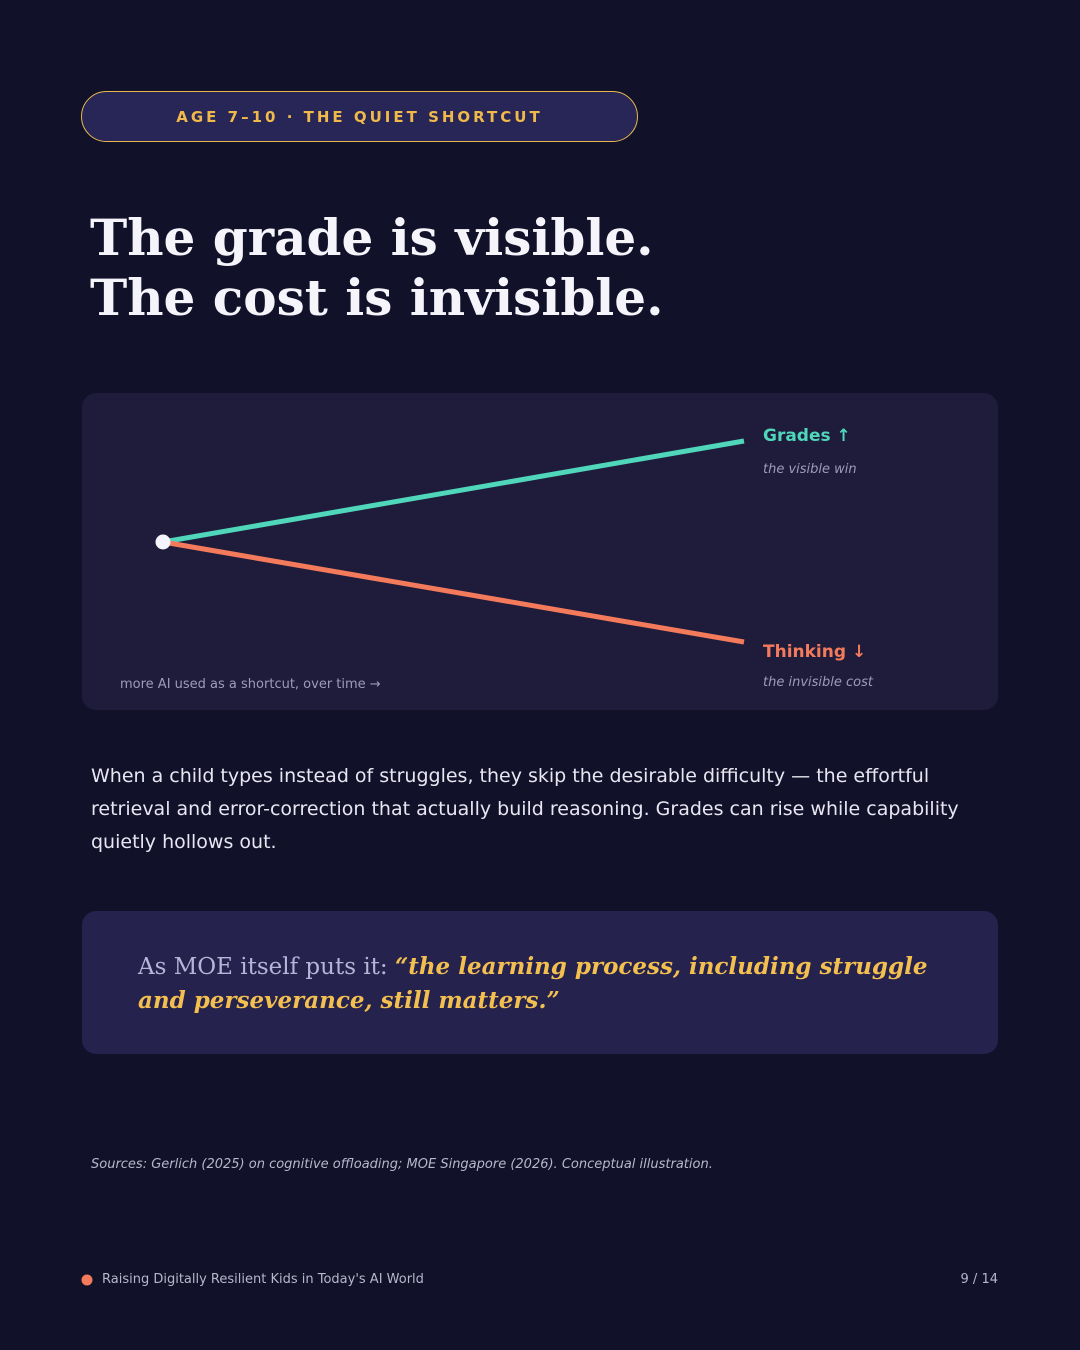 The height and width of the screenshot is (1350, 1080). Describe the element at coordinates (87, 1280) in the screenshot. I see `footer-dot` at that location.